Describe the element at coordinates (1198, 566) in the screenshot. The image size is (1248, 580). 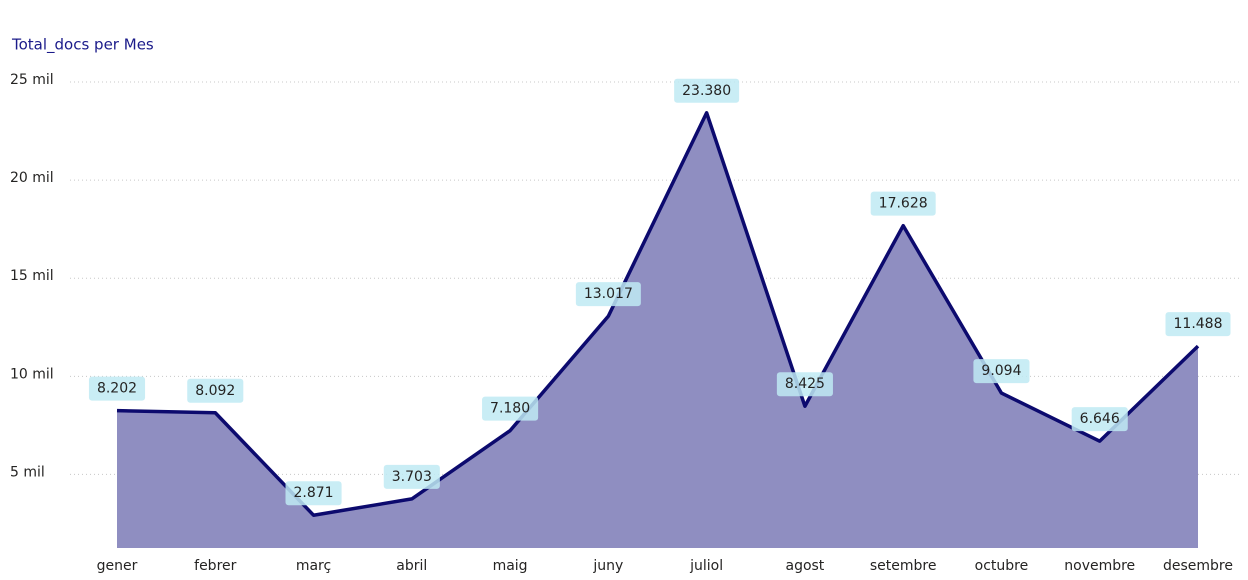
I see `x-tick-label: desembre` at that location.